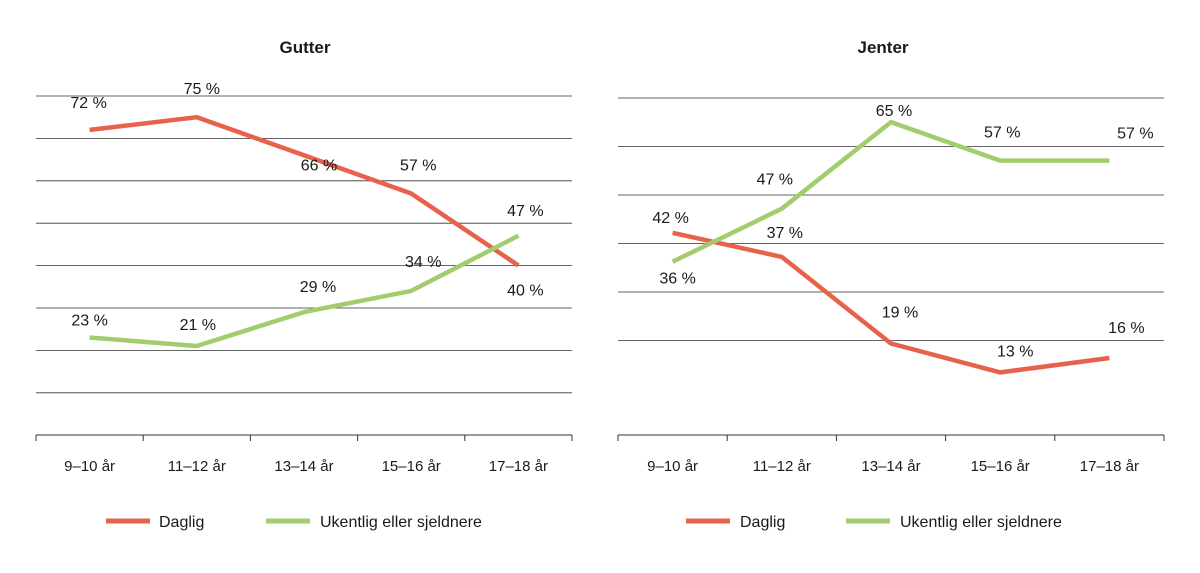 The image size is (1200, 573). I want to click on data-label: 40 %, so click(525, 291).